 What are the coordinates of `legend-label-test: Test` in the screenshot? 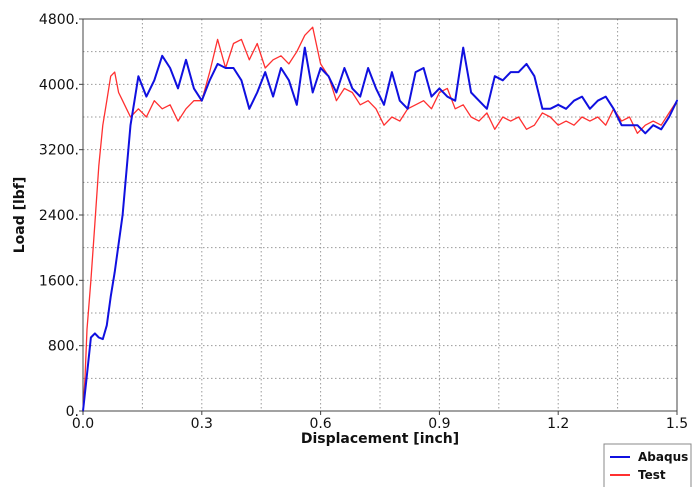 It's located at (652, 475).